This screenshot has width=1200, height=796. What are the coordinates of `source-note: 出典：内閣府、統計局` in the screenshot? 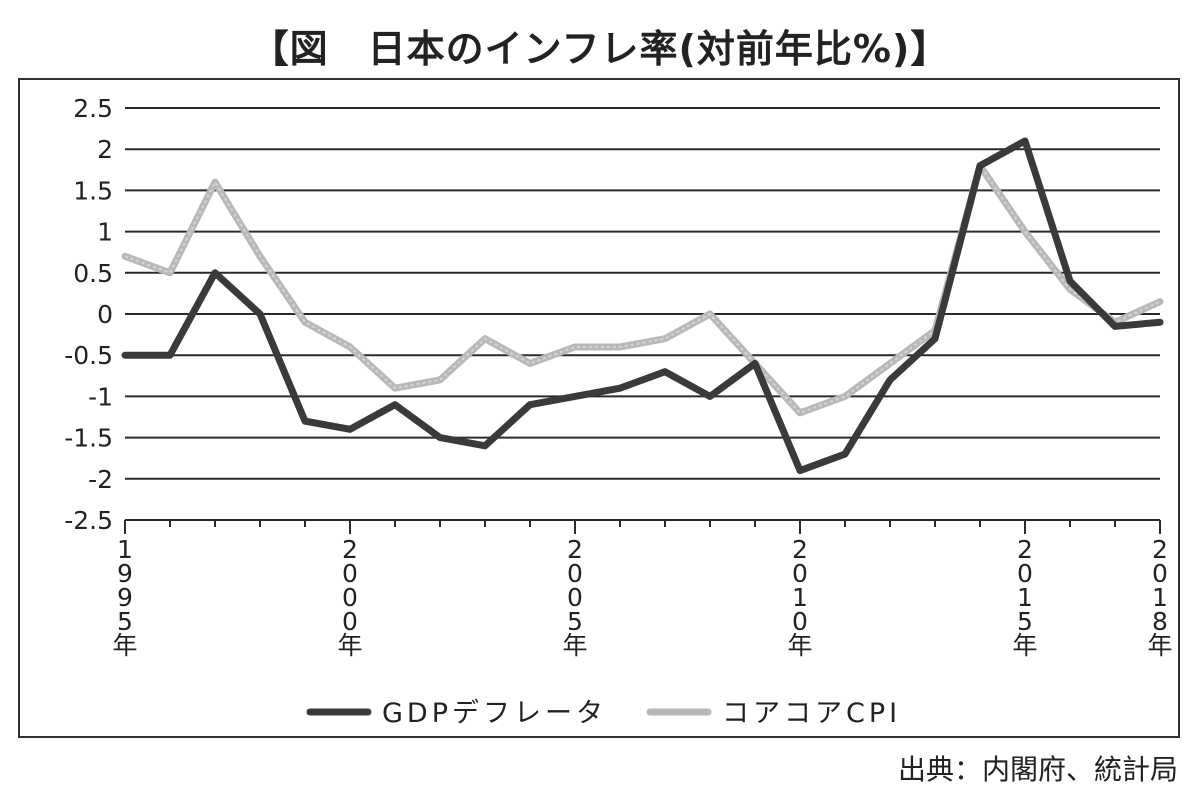 It's located at (1037, 769).